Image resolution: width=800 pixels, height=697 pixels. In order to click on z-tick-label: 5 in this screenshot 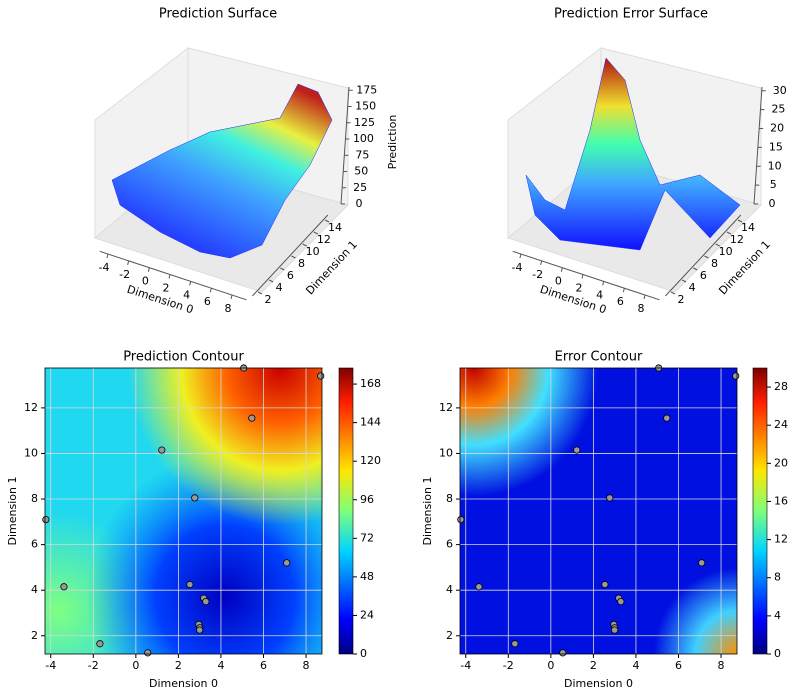, I will do `click(773, 184)`.